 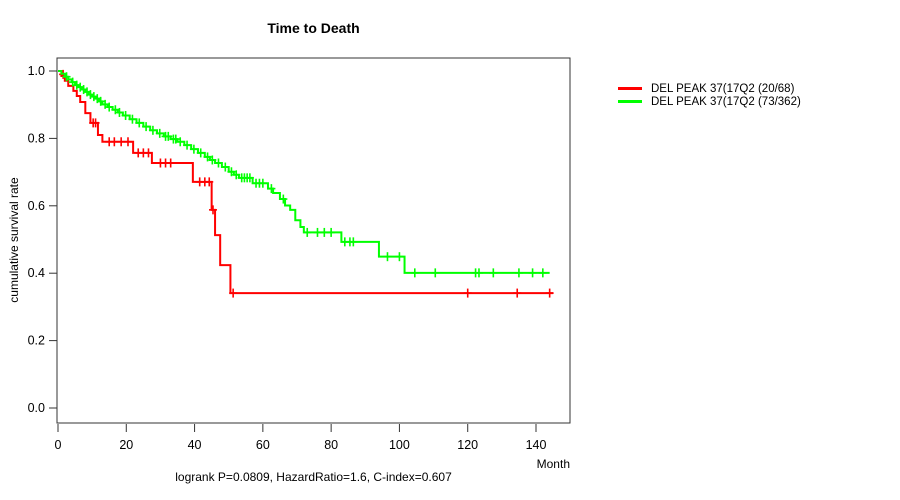 I want to click on y-axis-label: cumulative survival rate, so click(x=14, y=240).